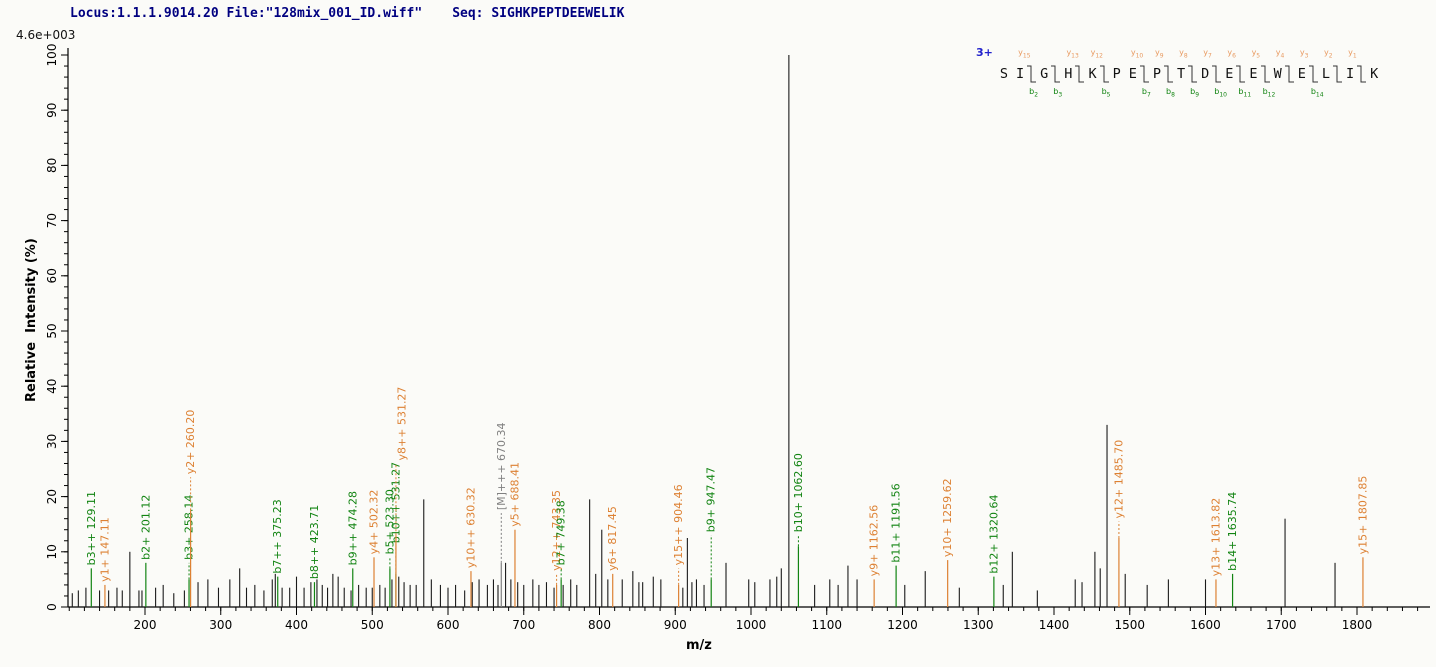 This screenshot has width=1436, height=667. What do you see at coordinates (612, 538) in the screenshot?
I see `peak-label: y6+ 817.45` at bounding box center [612, 538].